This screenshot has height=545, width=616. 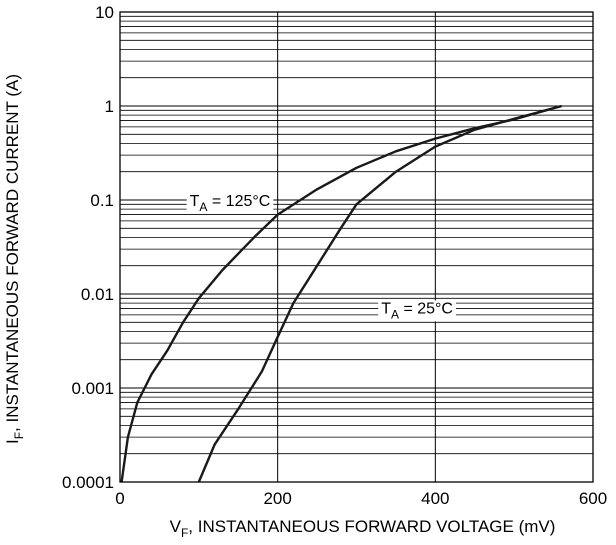 I want to click on y-tick-label: 10, so click(x=104, y=12).